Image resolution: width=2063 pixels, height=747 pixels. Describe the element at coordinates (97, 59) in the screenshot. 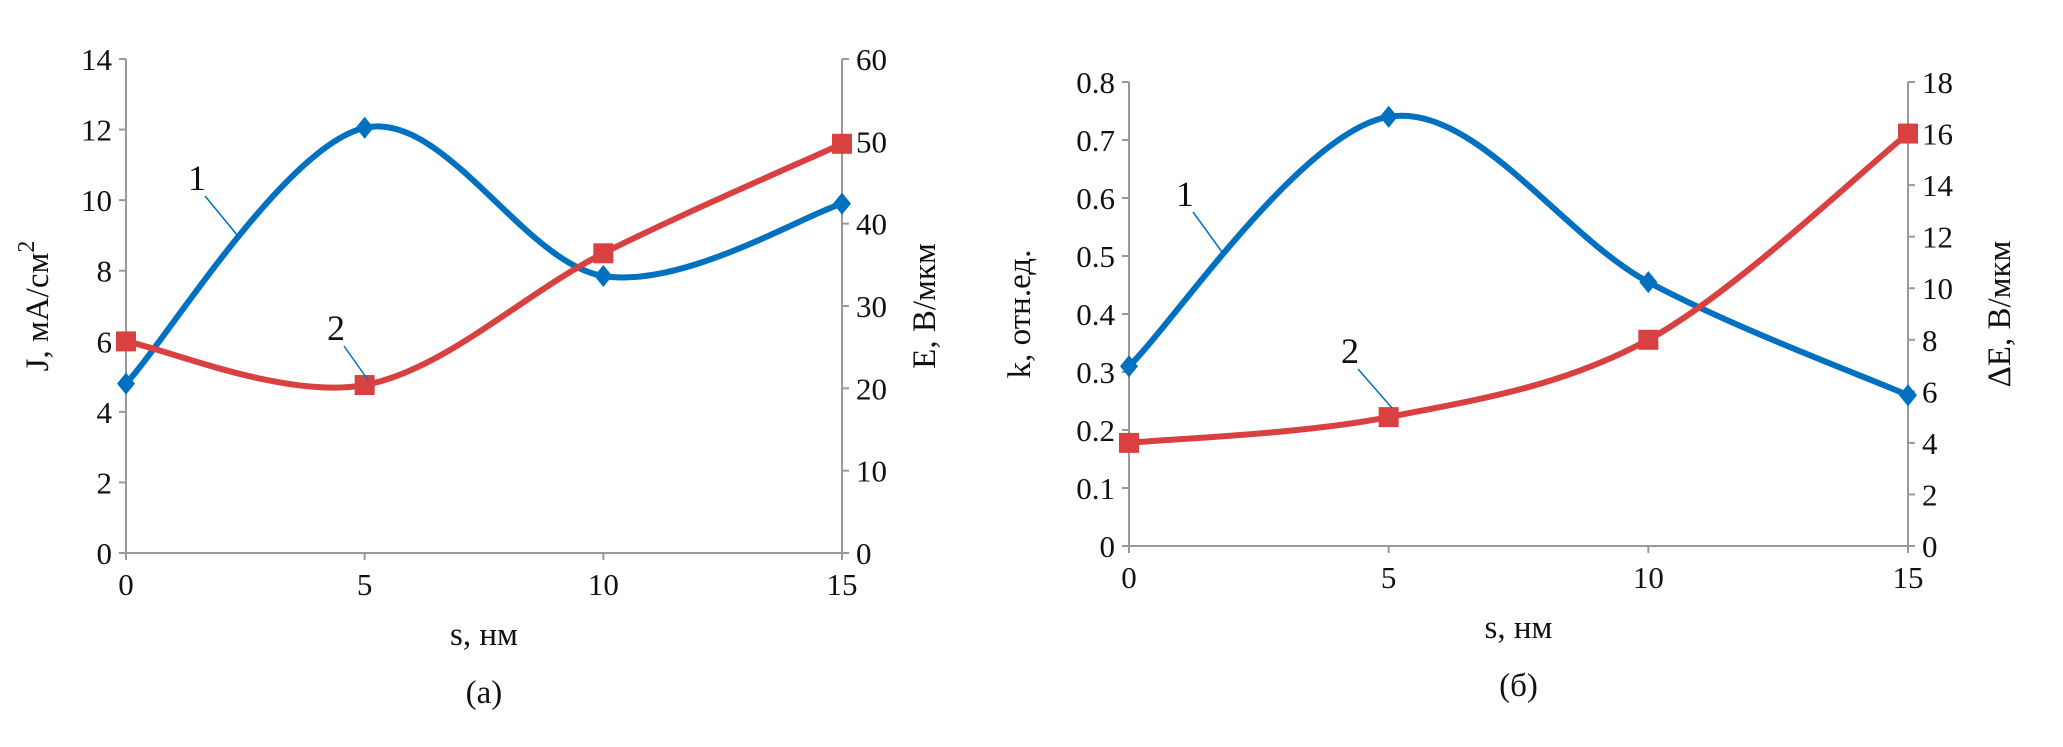

I see `y-tick-label: 14` at that location.